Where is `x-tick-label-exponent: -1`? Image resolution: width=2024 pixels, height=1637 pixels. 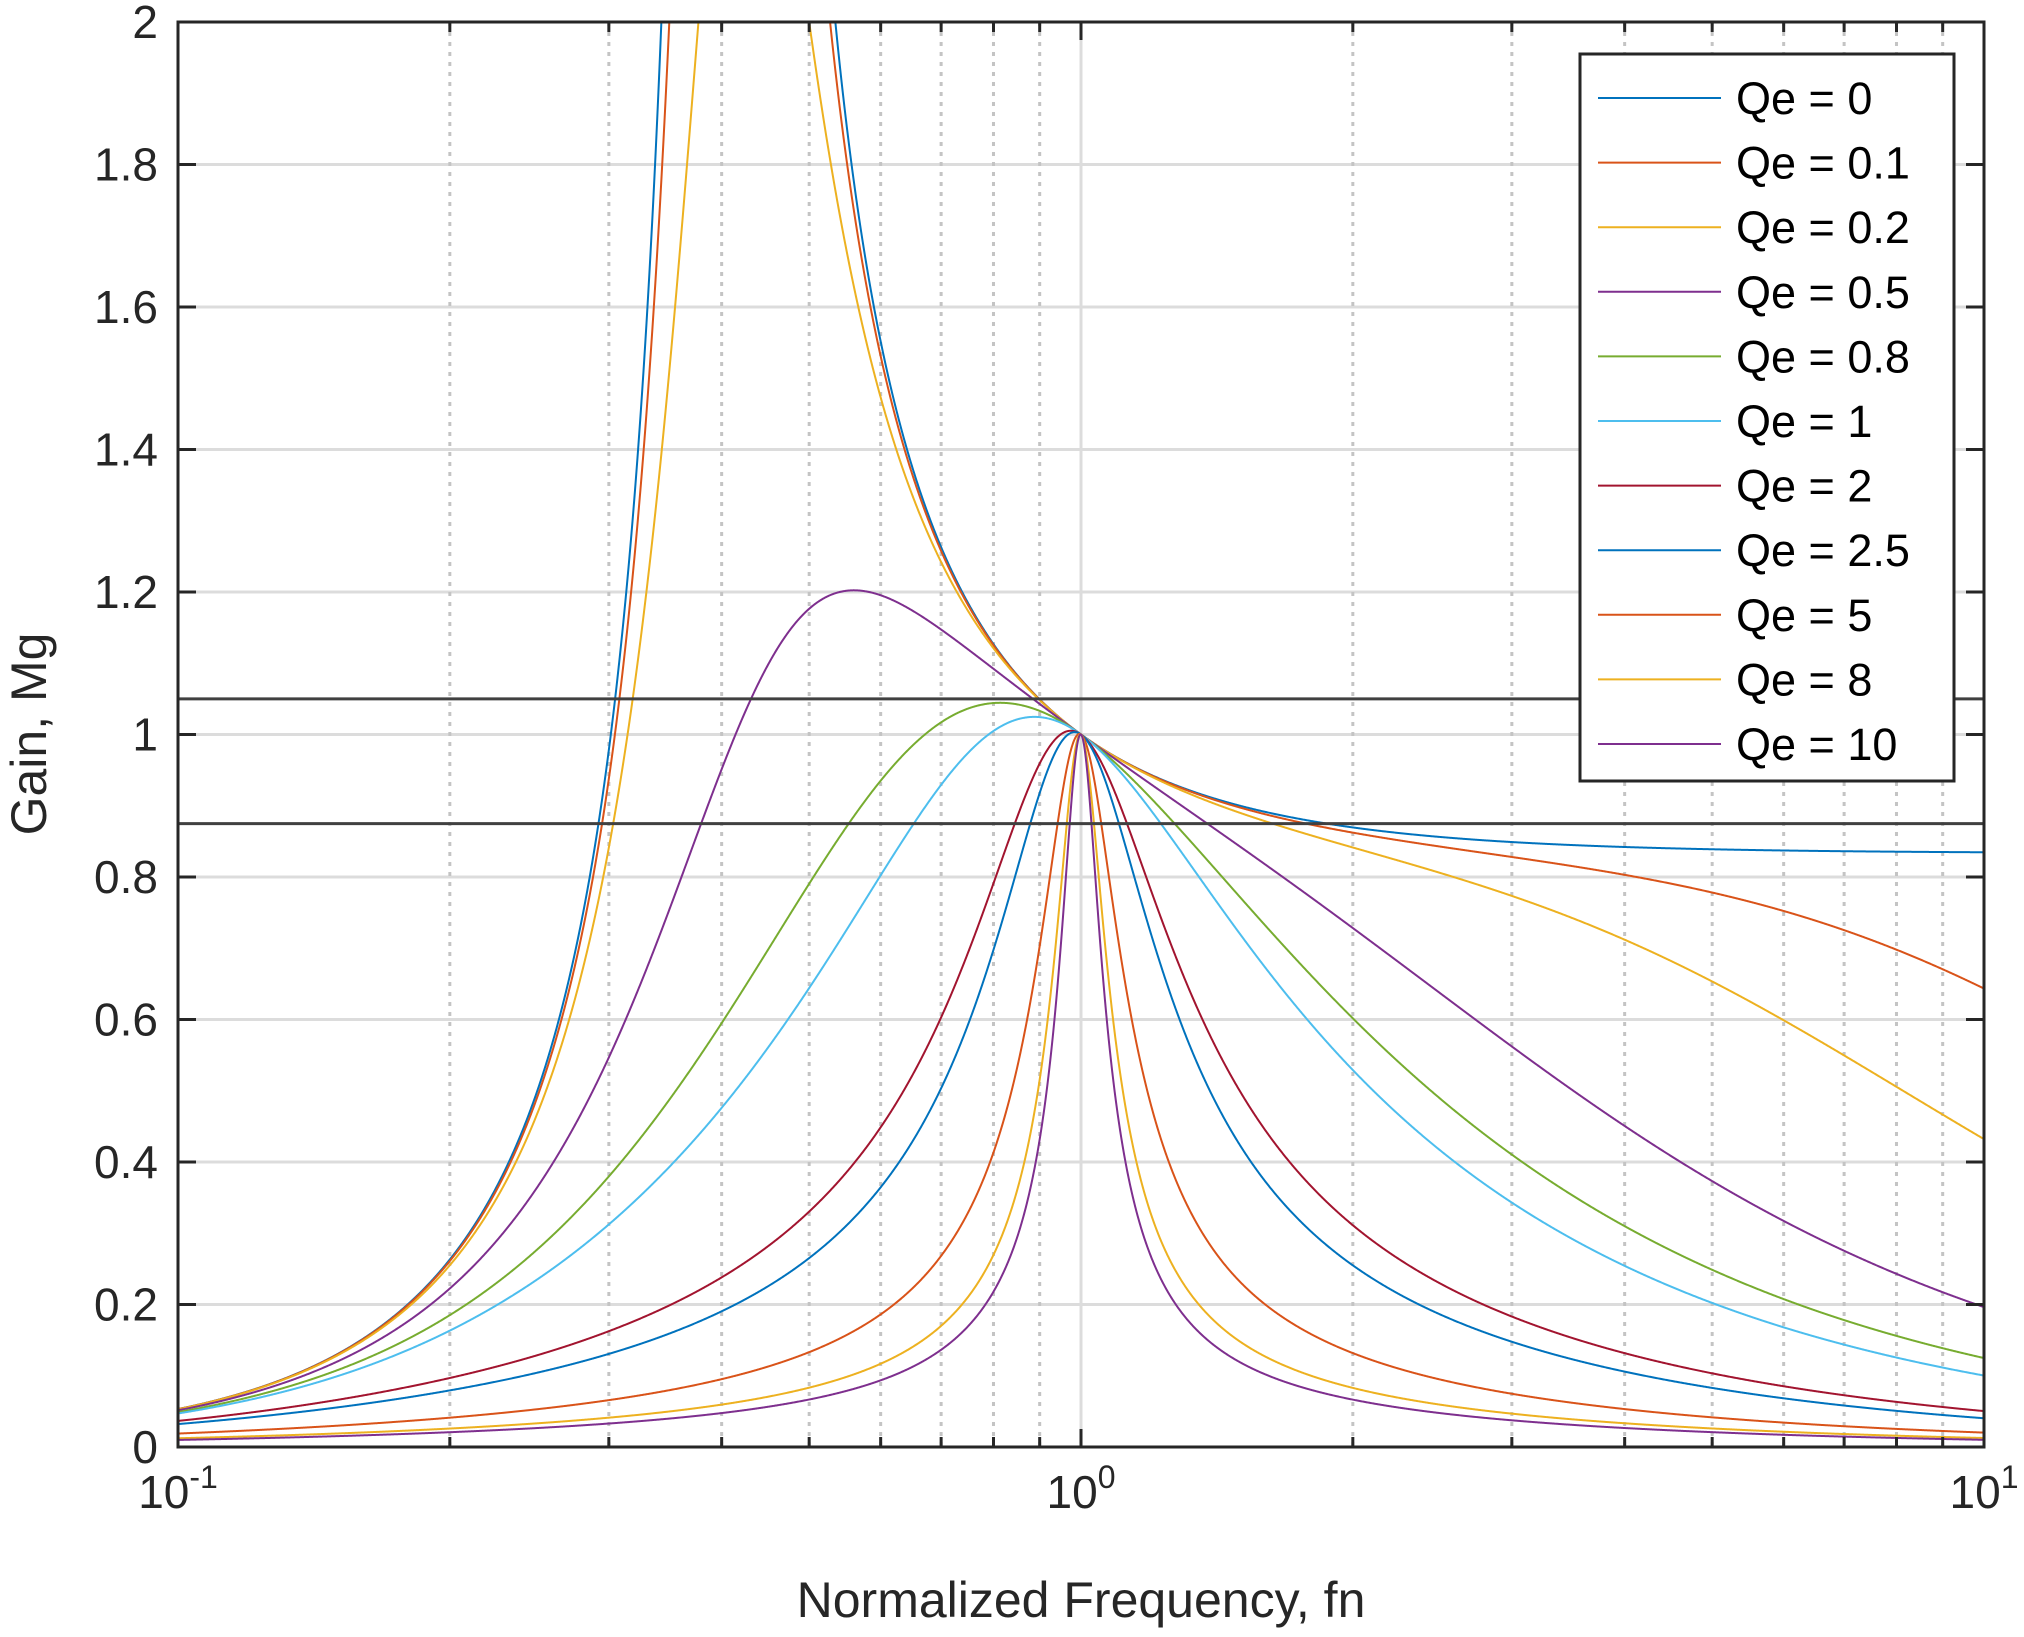 x-tick-label-exponent: -1 is located at coordinates (203, 1477).